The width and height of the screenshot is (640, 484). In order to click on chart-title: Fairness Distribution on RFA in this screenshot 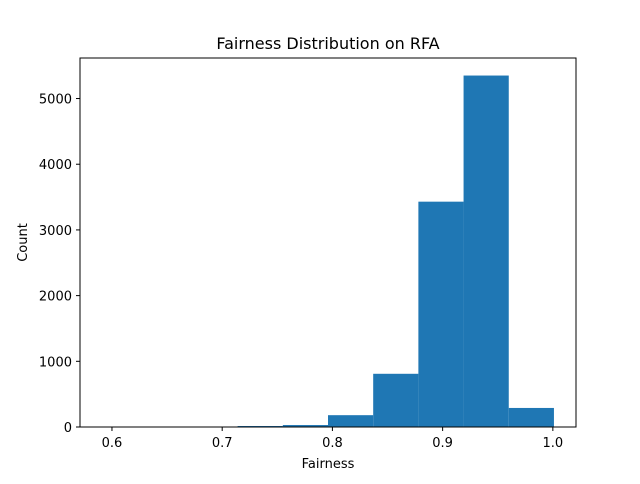, I will do `click(327, 43)`.